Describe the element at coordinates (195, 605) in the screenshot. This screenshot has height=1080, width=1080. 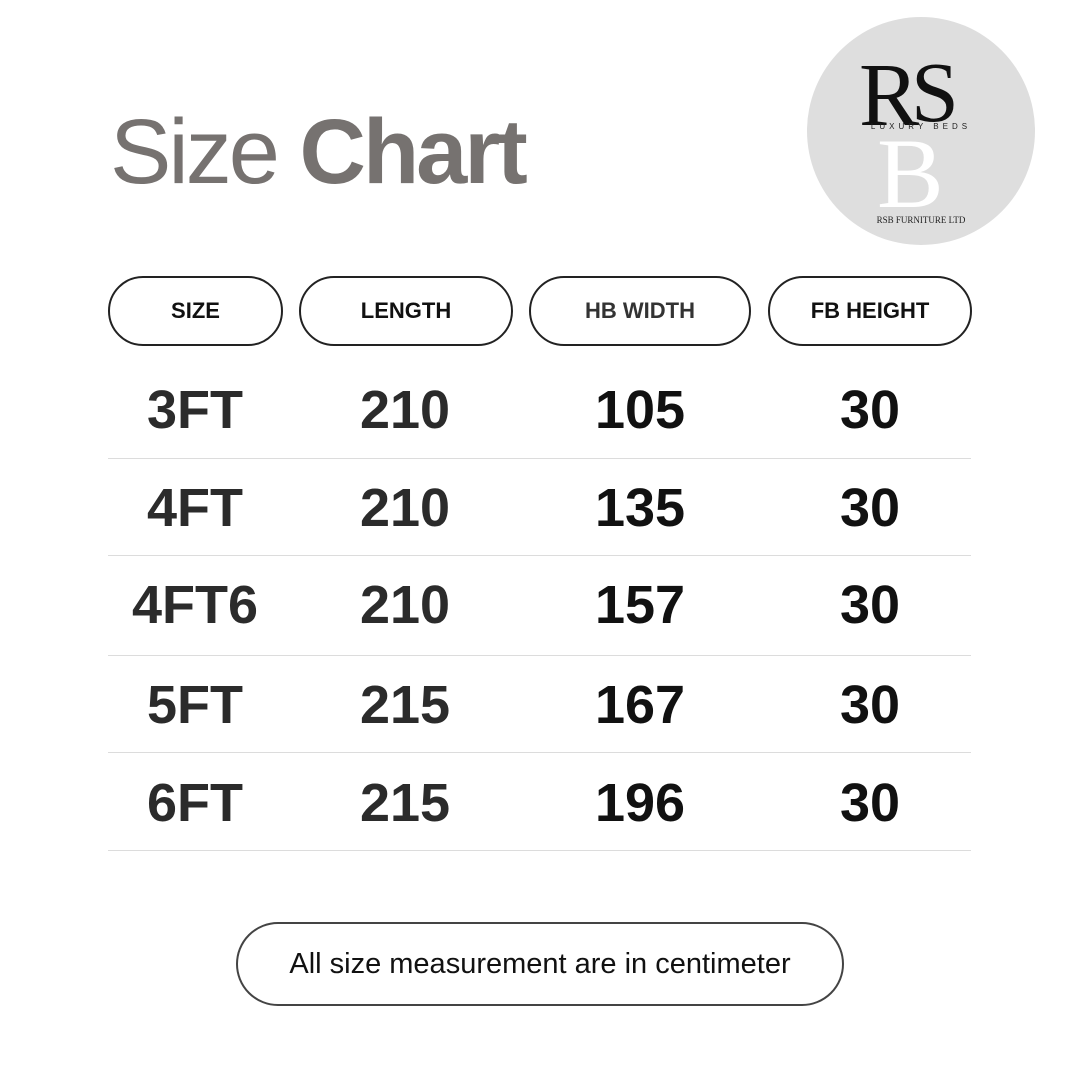
I see `table-cell: 4FT6` at that location.